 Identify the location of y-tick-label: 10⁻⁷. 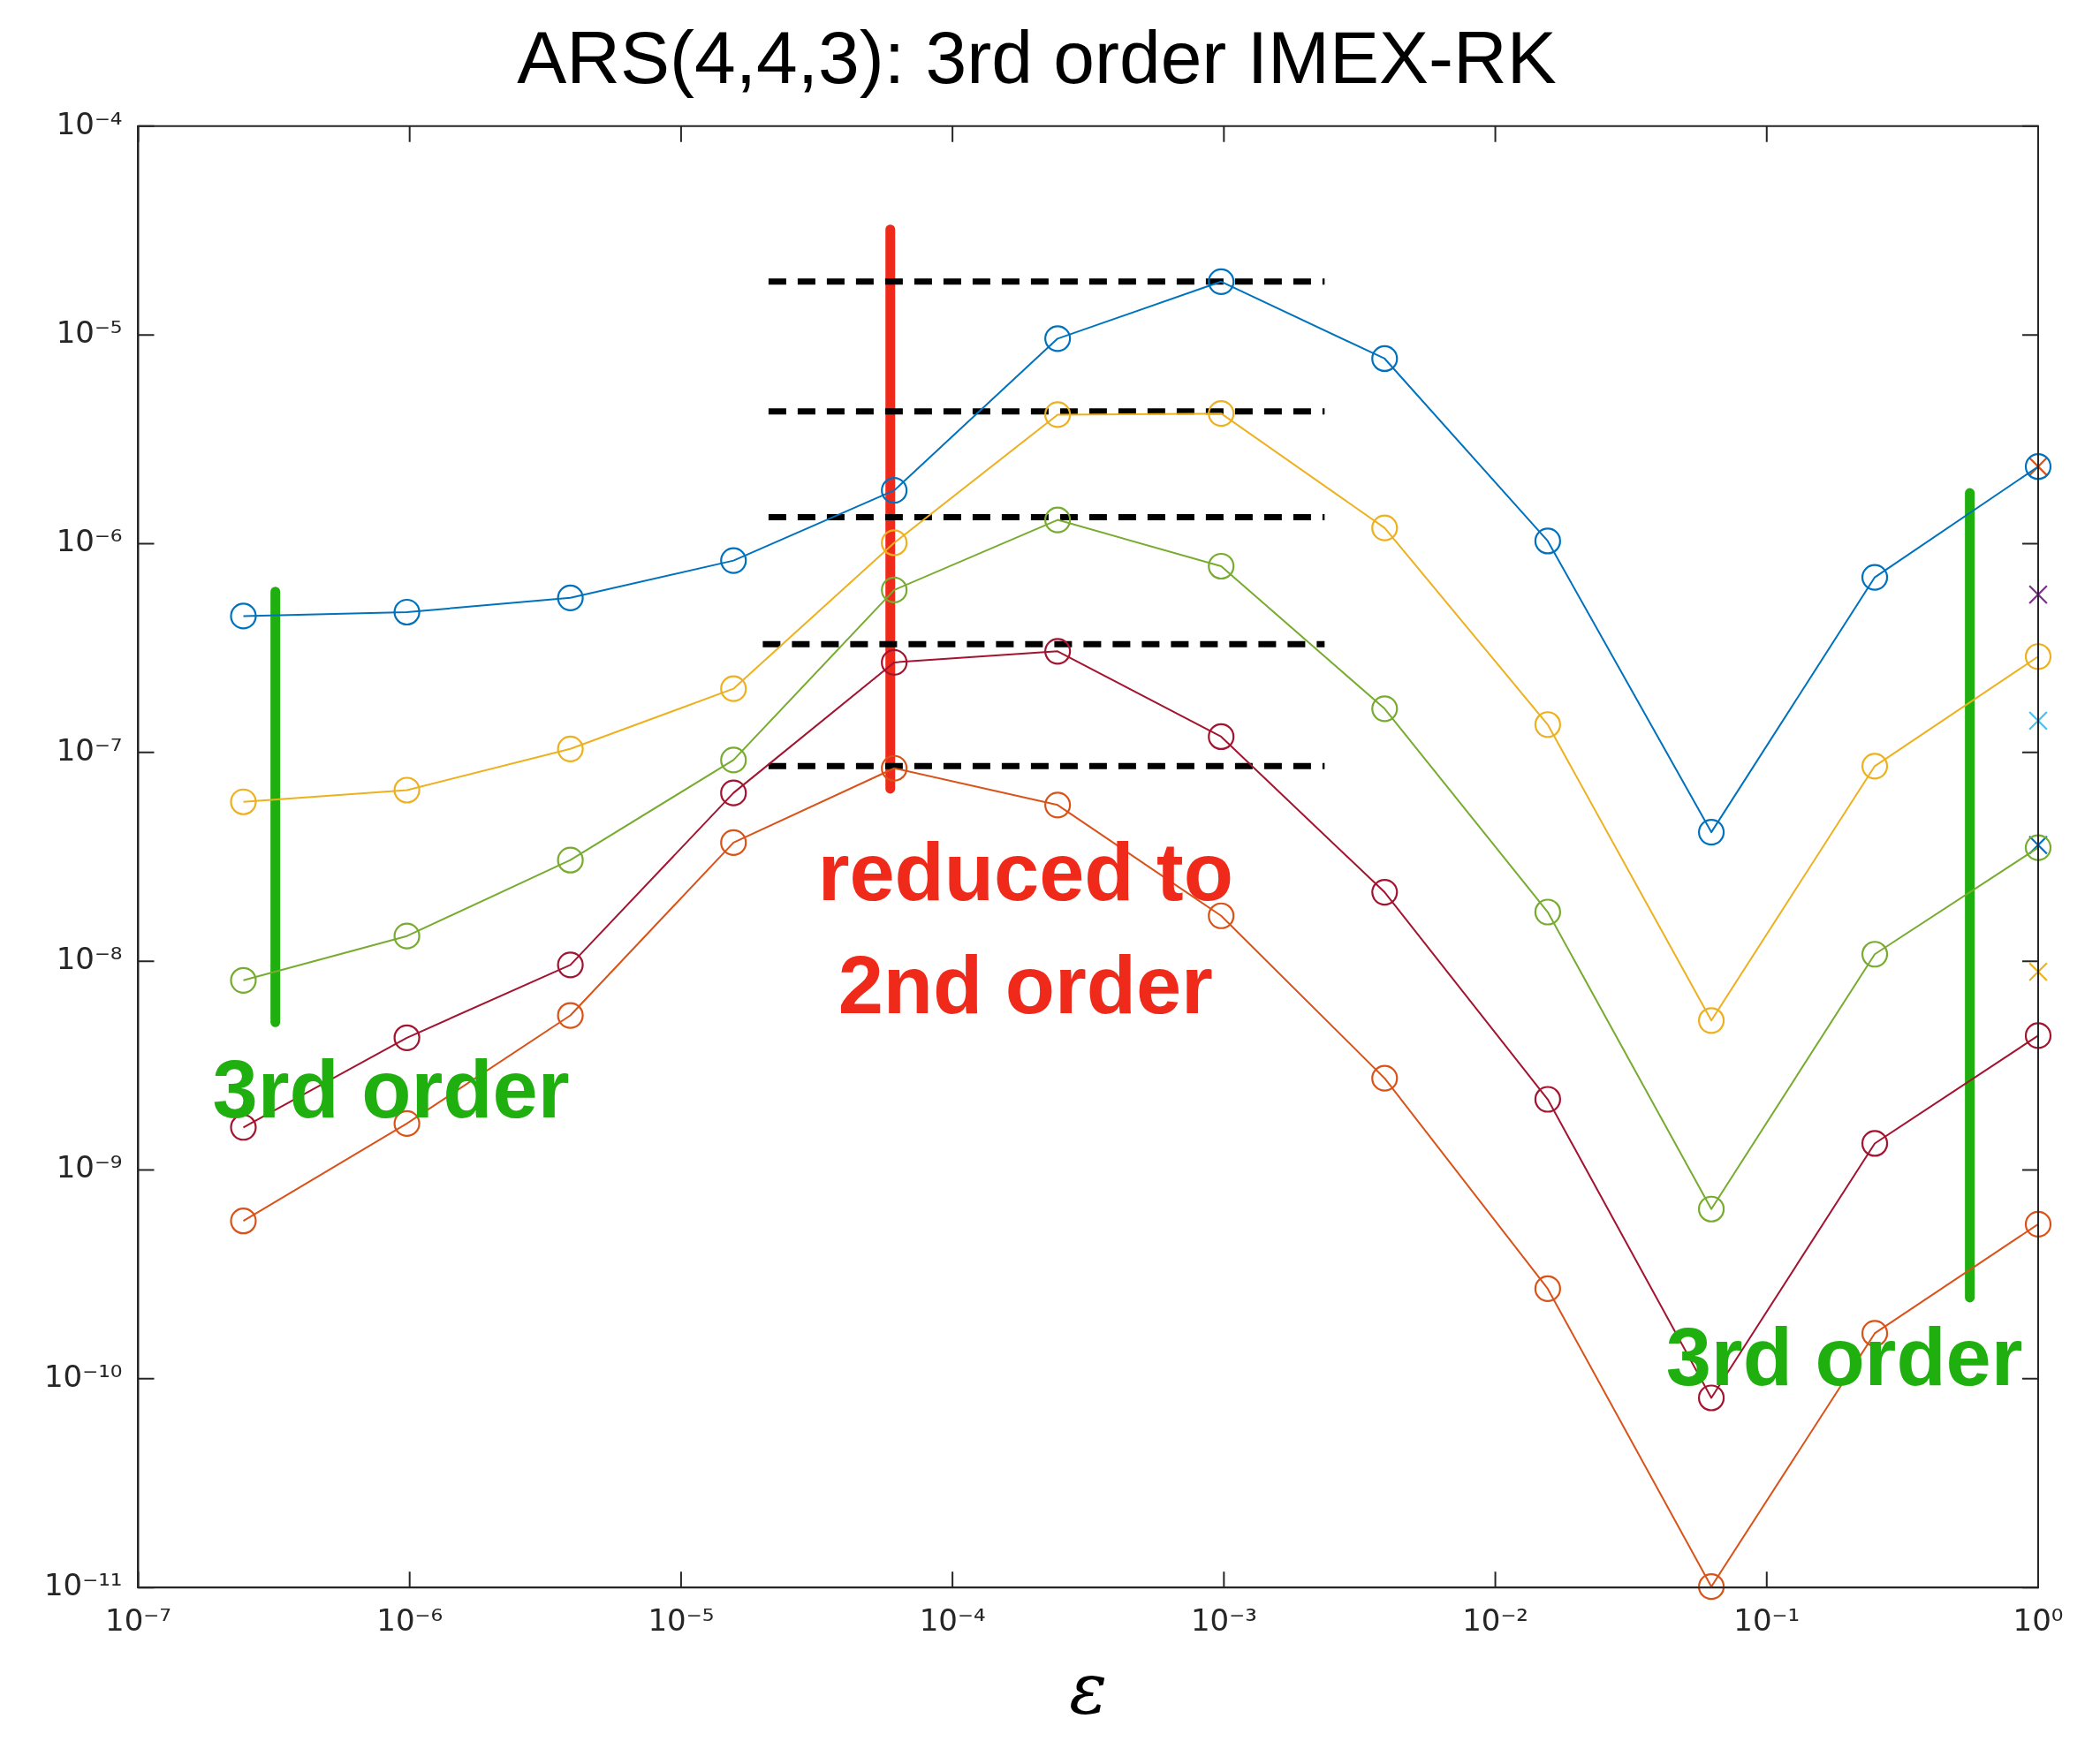
(90, 749).